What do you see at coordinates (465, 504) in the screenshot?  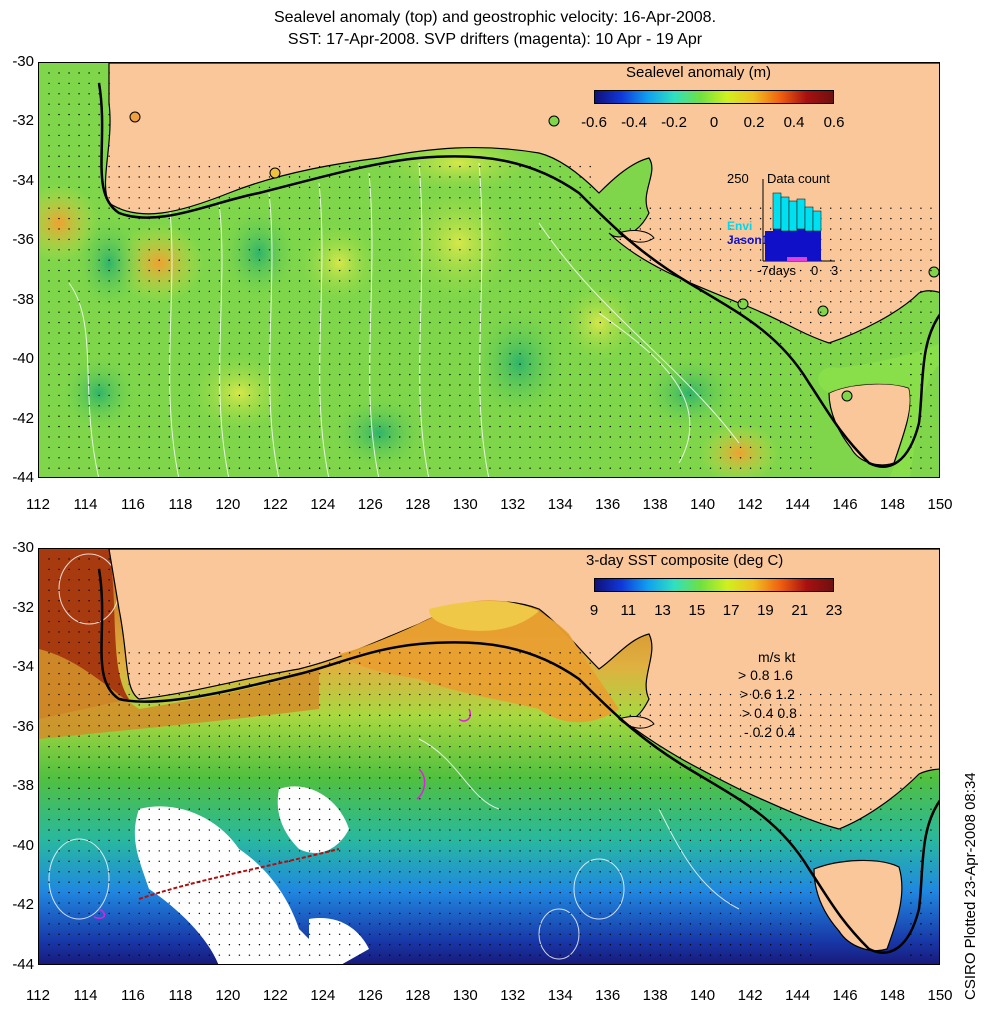 I see `top-xtick-130: 130` at bounding box center [465, 504].